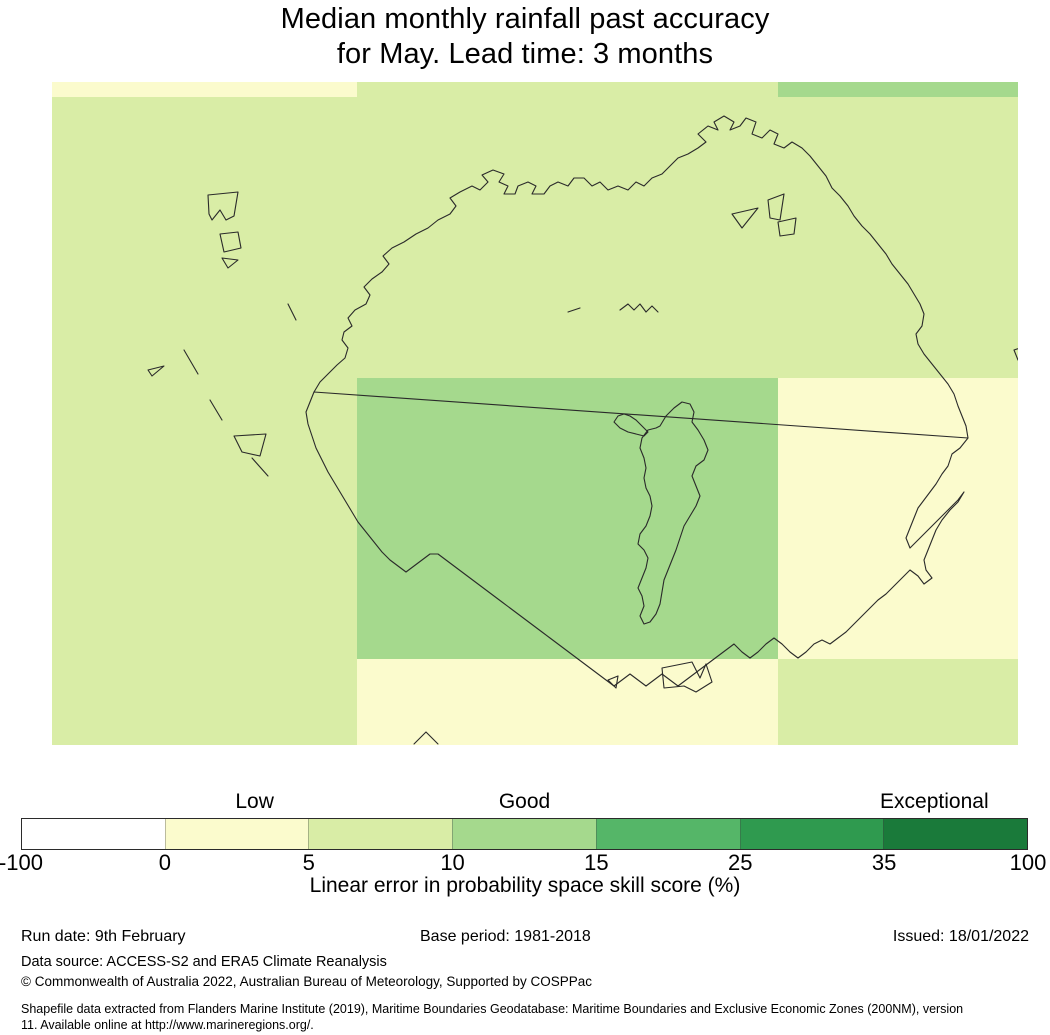 The height and width of the screenshot is (1035, 1050). I want to click on colorbar-tick-label: 35, so click(884, 862).